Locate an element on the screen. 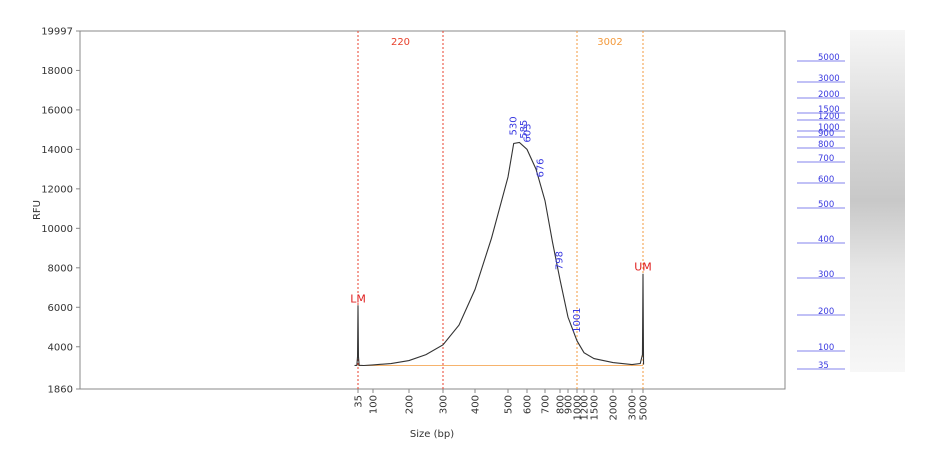  x-tick-label: 1500 is located at coordinates (595, 407).